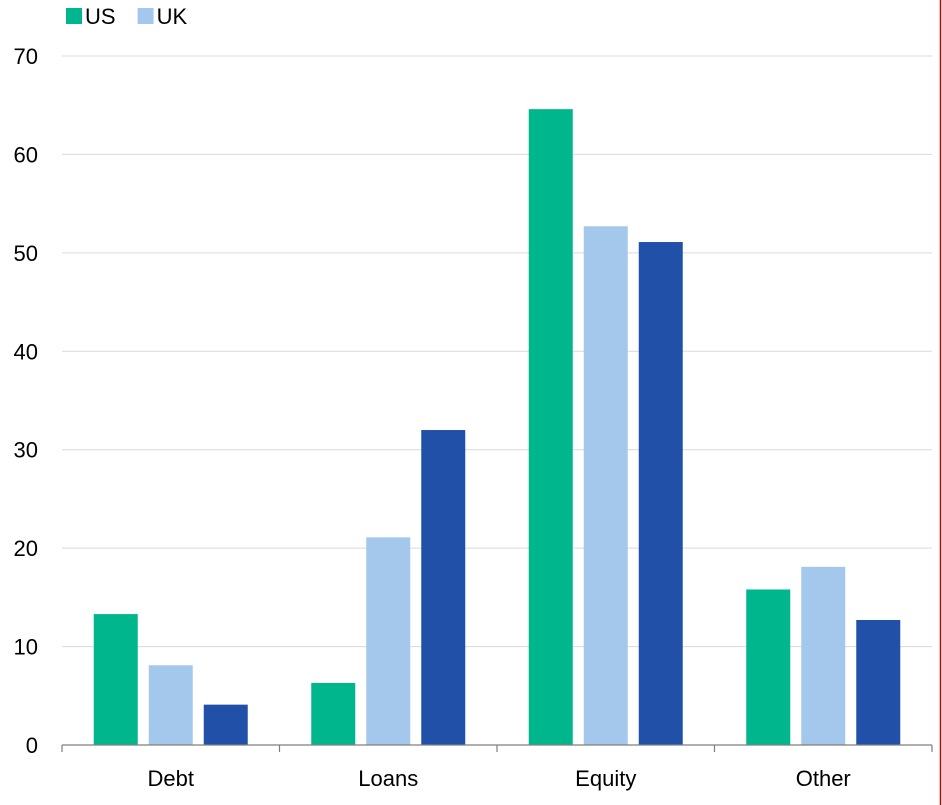  Describe the element at coordinates (497, 767) in the screenshot. I see `x-axis: Debt Loans Equity Other` at that location.